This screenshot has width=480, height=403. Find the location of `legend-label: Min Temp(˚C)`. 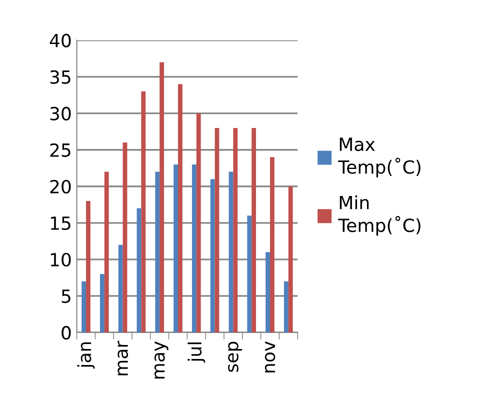

legend-label: Min Temp(˚C) is located at coordinates (379, 215).